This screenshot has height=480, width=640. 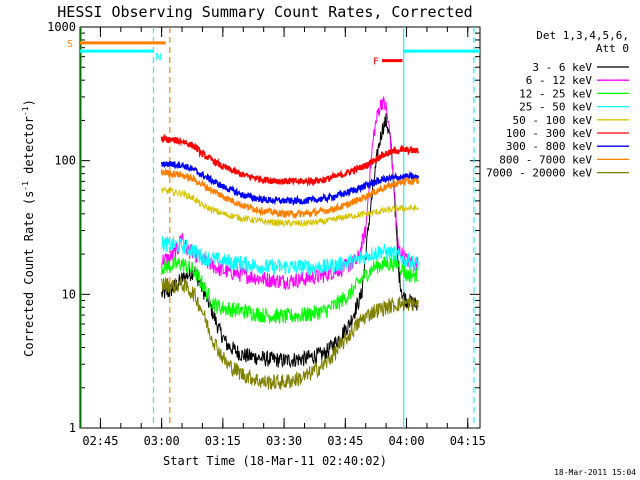 I want to click on series-line-100-300keV, so click(x=290, y=160).